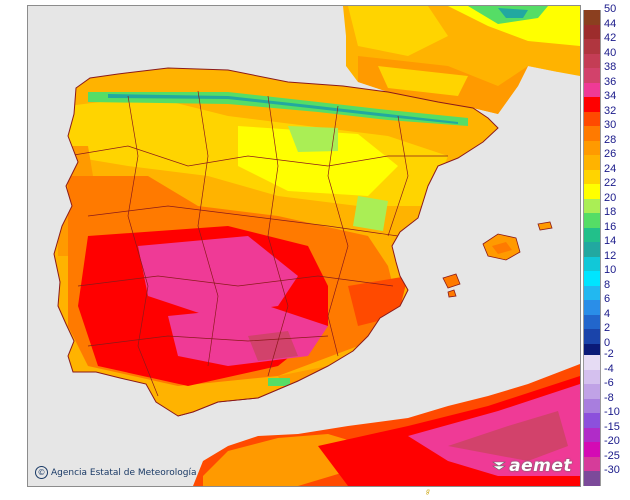  I want to click on legend-label-negative-0: -2, so click(609, 354).